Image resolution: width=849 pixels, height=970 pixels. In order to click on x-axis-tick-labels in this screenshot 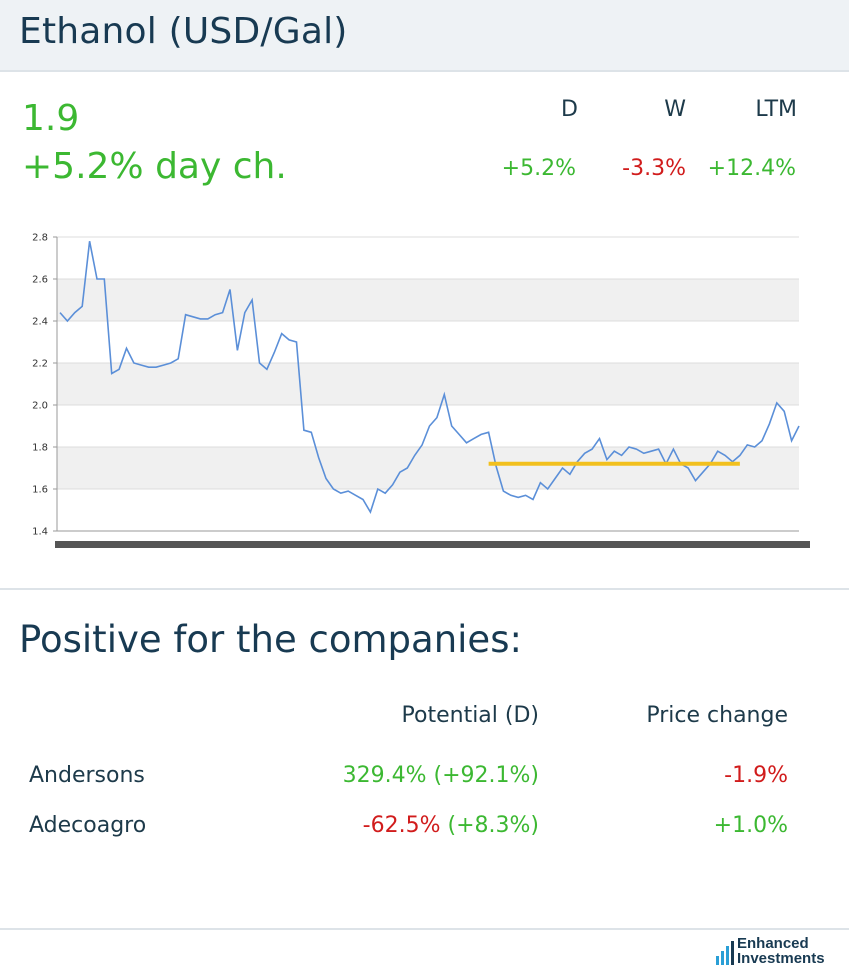, I will do `click(432, 544)`.